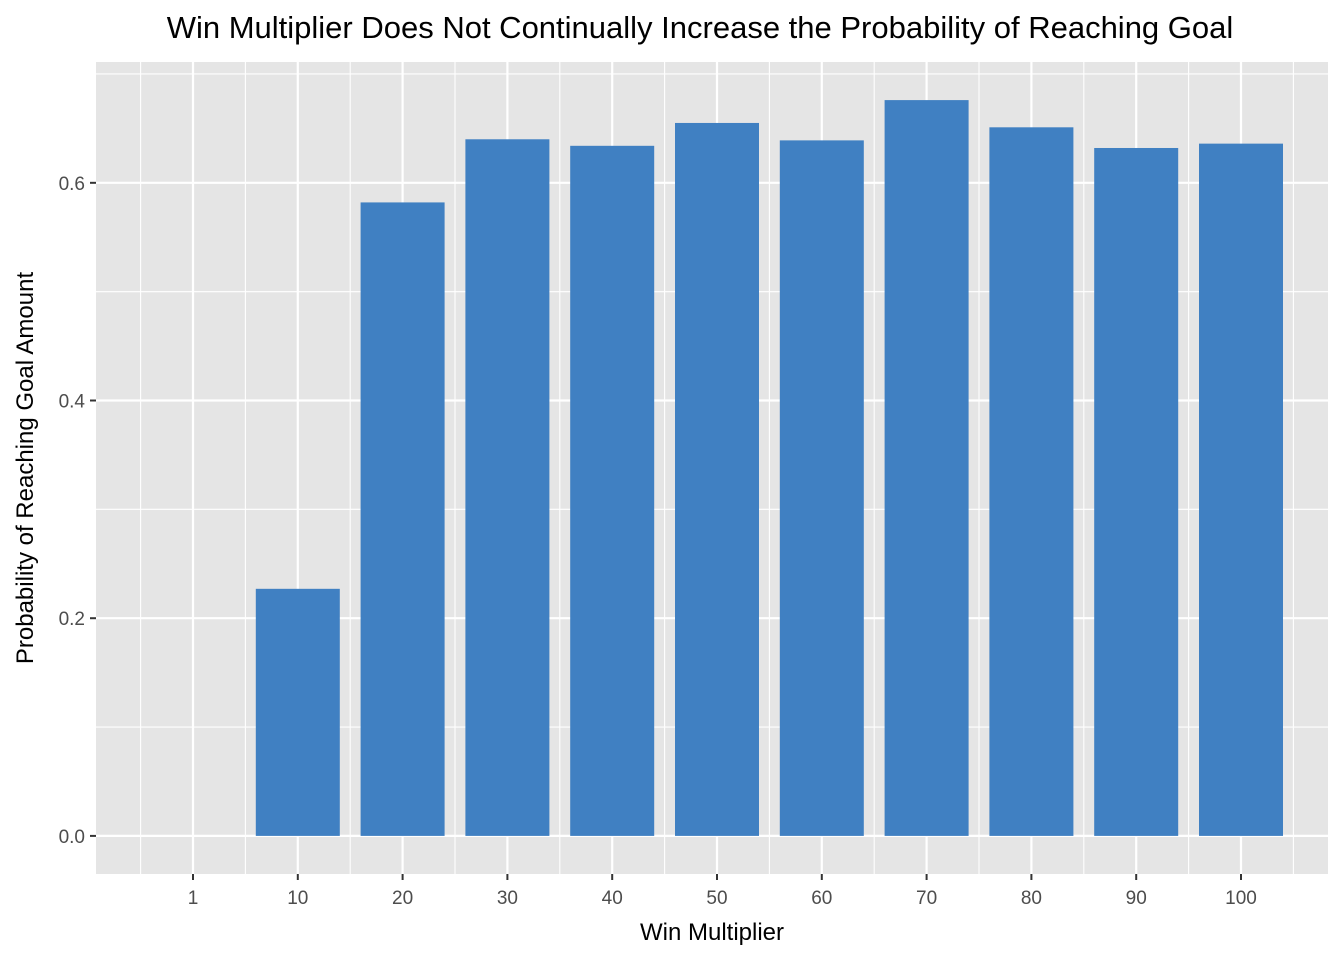 The height and width of the screenshot is (960, 1344). What do you see at coordinates (1031, 898) in the screenshot?
I see `x-tick-label: 80` at bounding box center [1031, 898].